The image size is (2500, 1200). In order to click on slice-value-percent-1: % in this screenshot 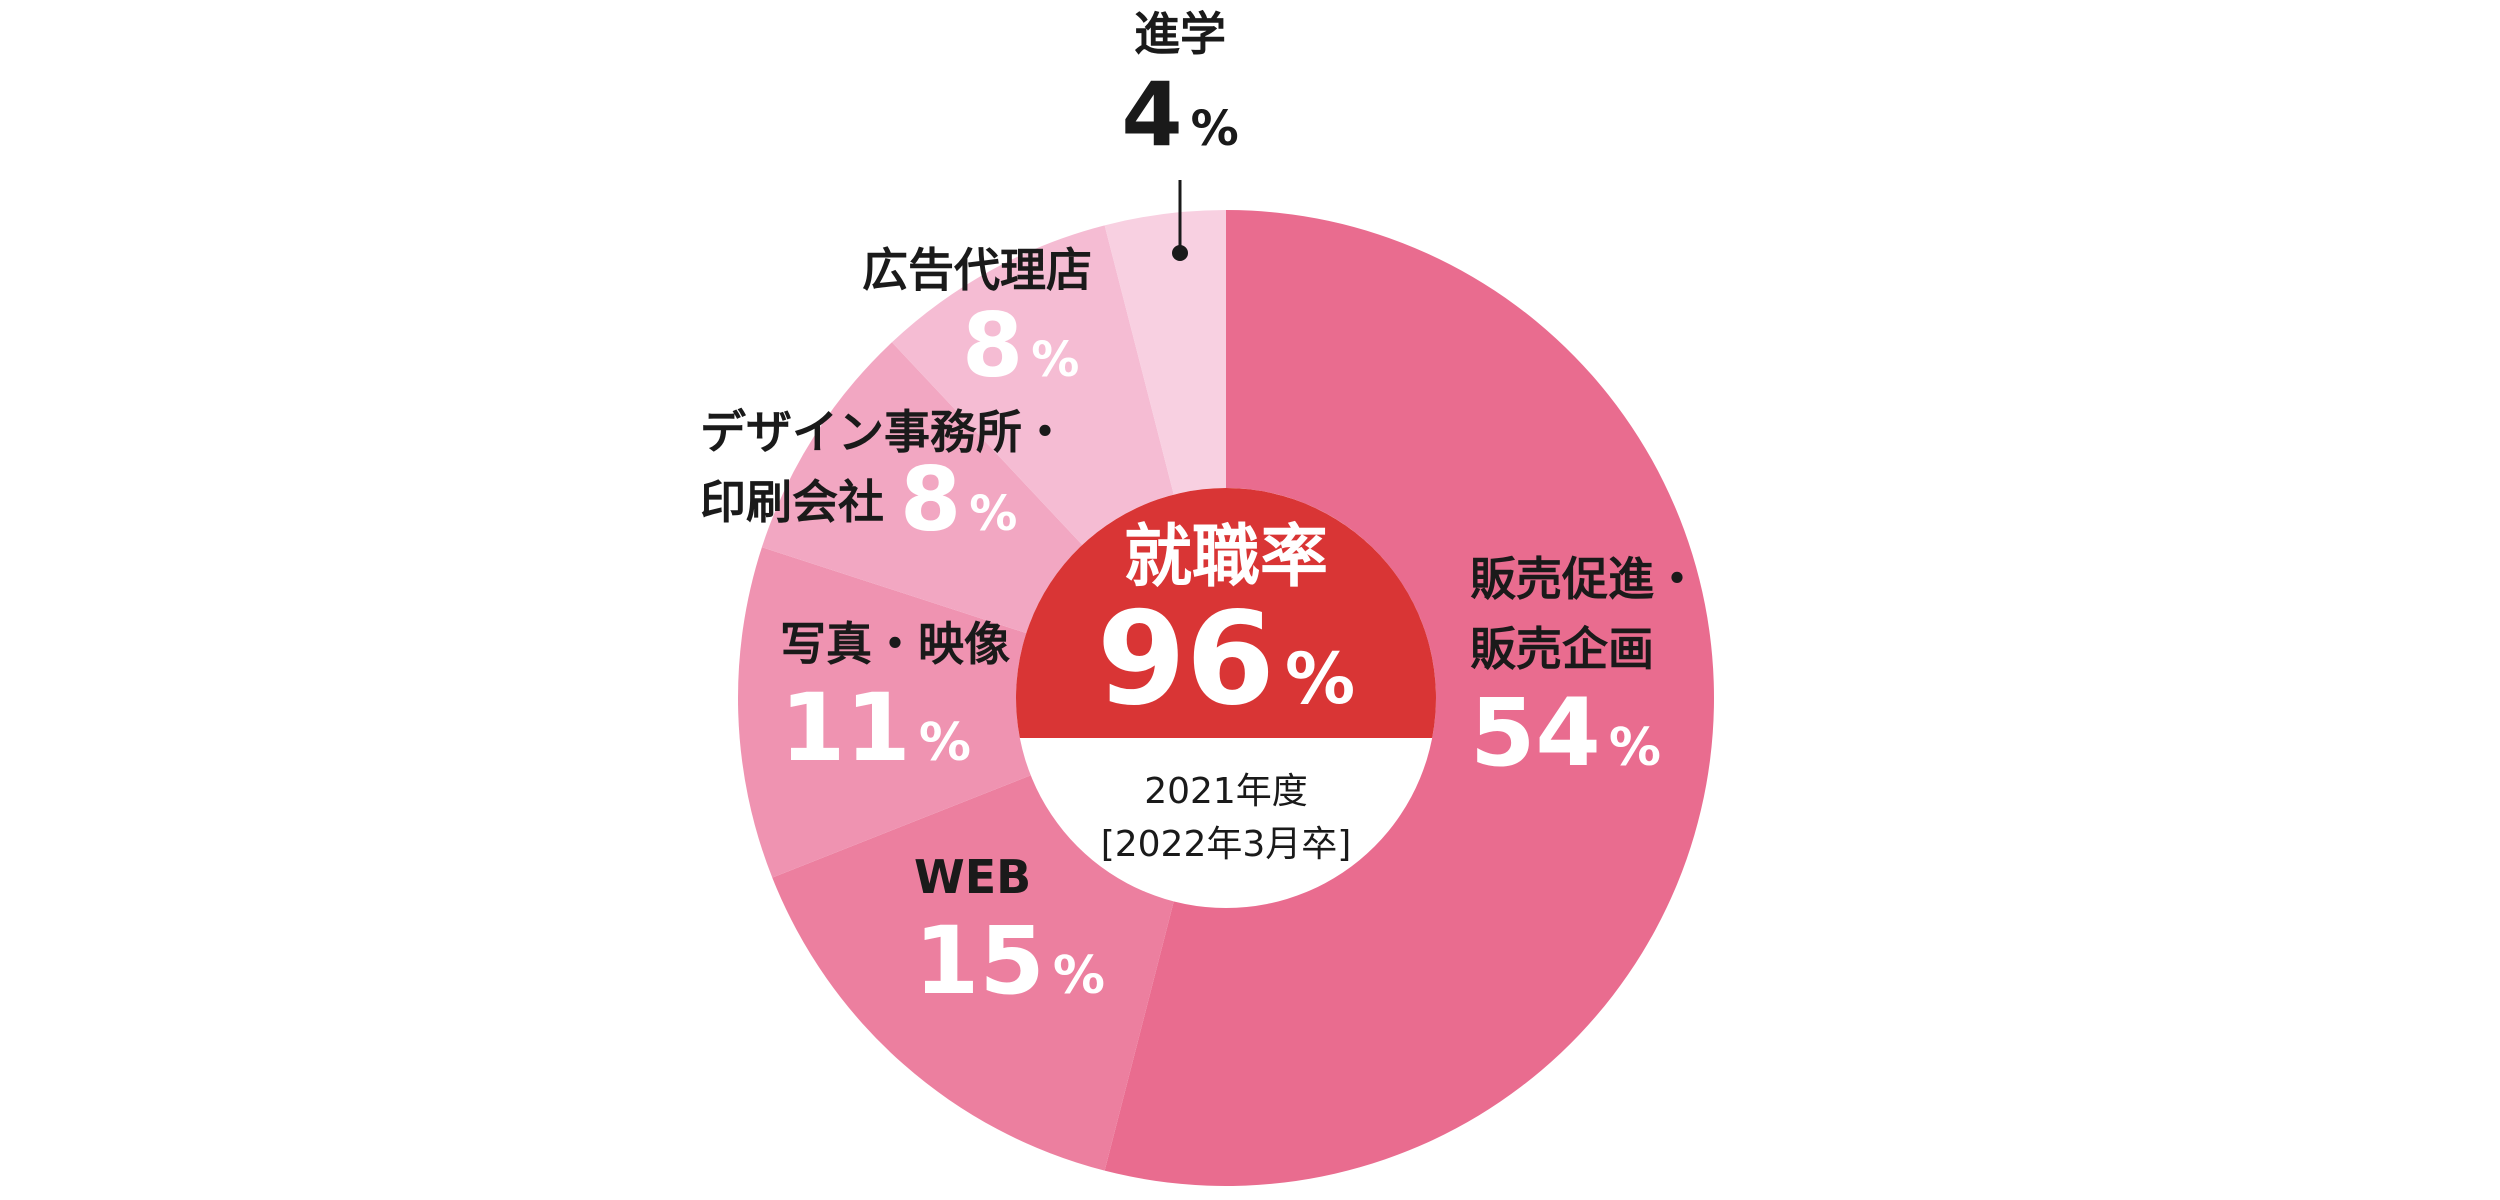, I will do `click(1079, 976)`.